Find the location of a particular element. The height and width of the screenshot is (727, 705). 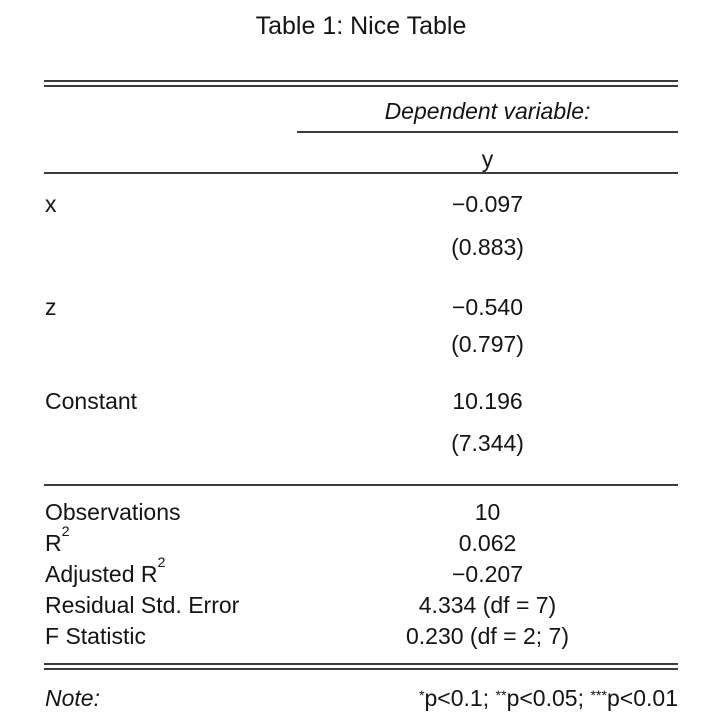

table-caption: Table 1: Nice Table is located at coordinates (361, 26).